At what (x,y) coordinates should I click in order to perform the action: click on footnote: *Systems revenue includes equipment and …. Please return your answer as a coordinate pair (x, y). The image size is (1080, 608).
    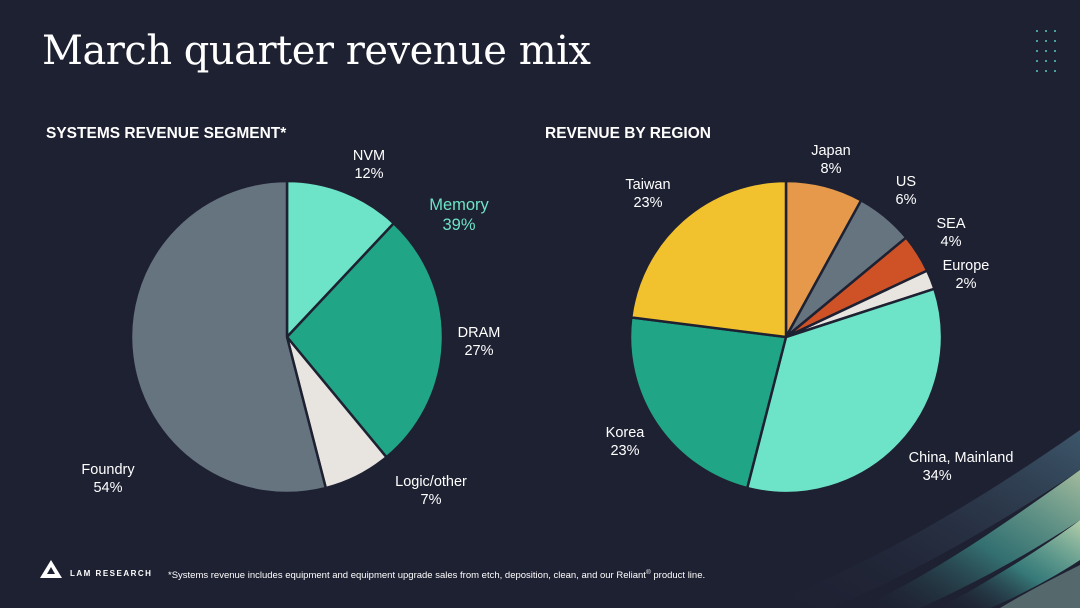
    Looking at the image, I should click on (437, 575).